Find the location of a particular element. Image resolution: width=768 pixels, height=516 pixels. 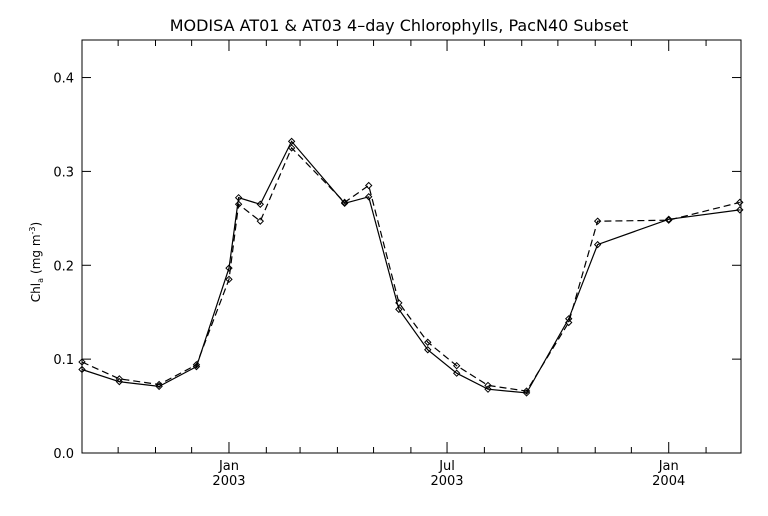

y-tick-label: 0.0 is located at coordinates (63, 454).